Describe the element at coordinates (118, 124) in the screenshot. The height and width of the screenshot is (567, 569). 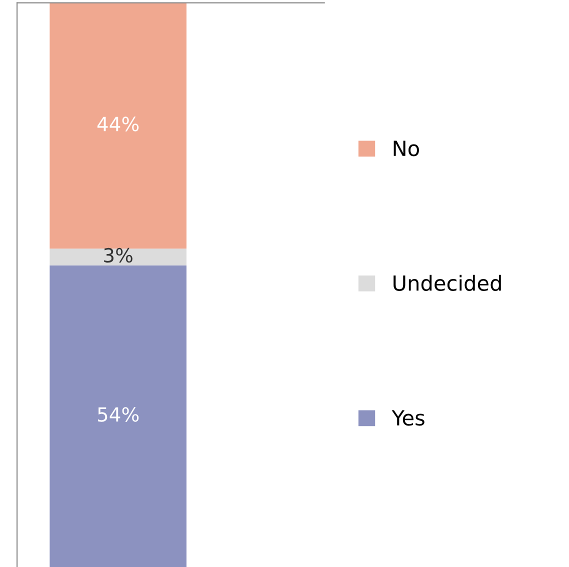
I see `data-label: 44%` at that location.